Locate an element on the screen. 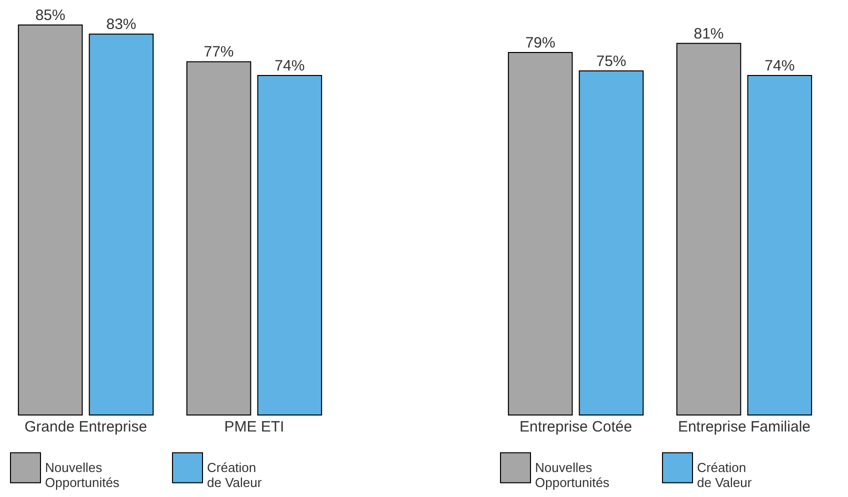 This screenshot has width=848, height=497. x-tick-label: Entreprise Familiale is located at coordinates (744, 427).